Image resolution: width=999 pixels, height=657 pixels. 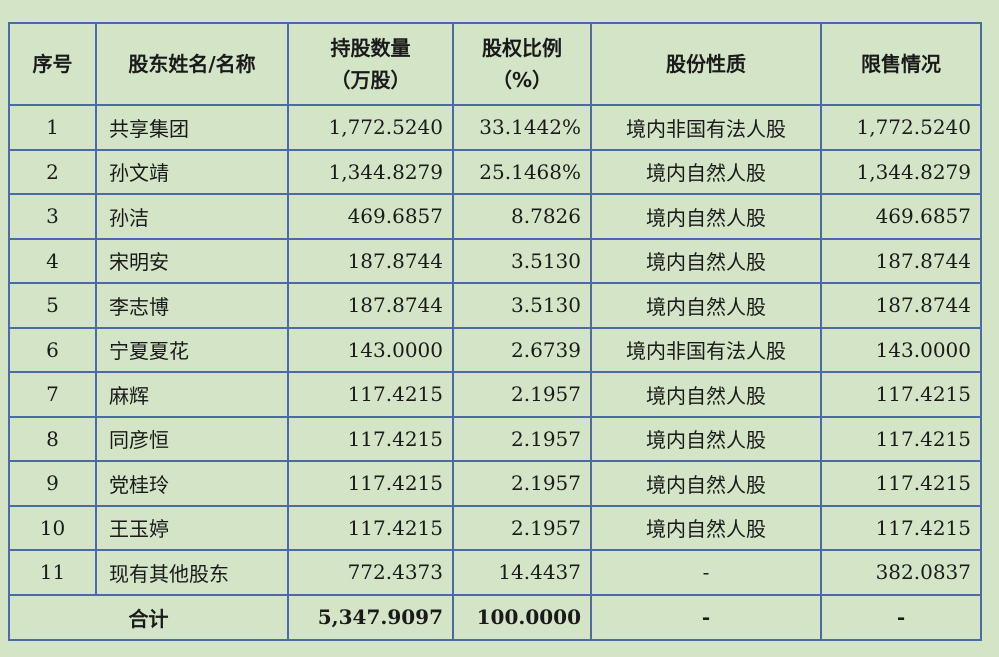 What do you see at coordinates (706, 64) in the screenshot?
I see `header-nature: 股份性质` at bounding box center [706, 64].